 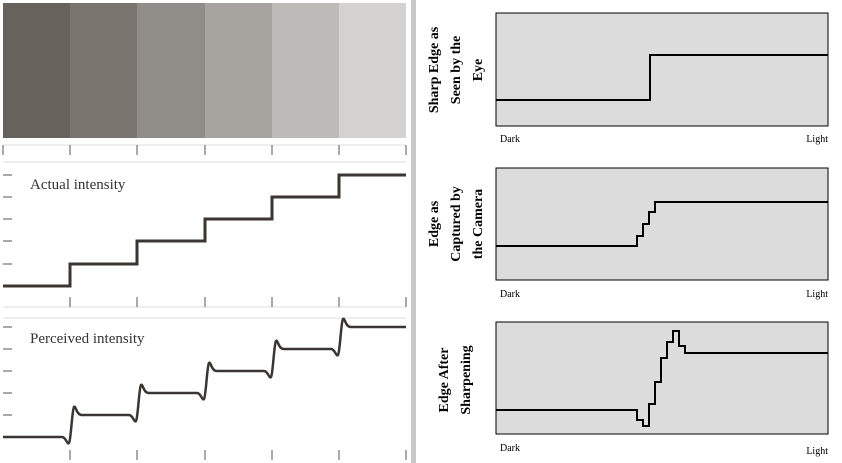 What do you see at coordinates (628, 78) in the screenshot?
I see `panel-1: Sharp Edge as Seen by the Eye Dark Light` at bounding box center [628, 78].